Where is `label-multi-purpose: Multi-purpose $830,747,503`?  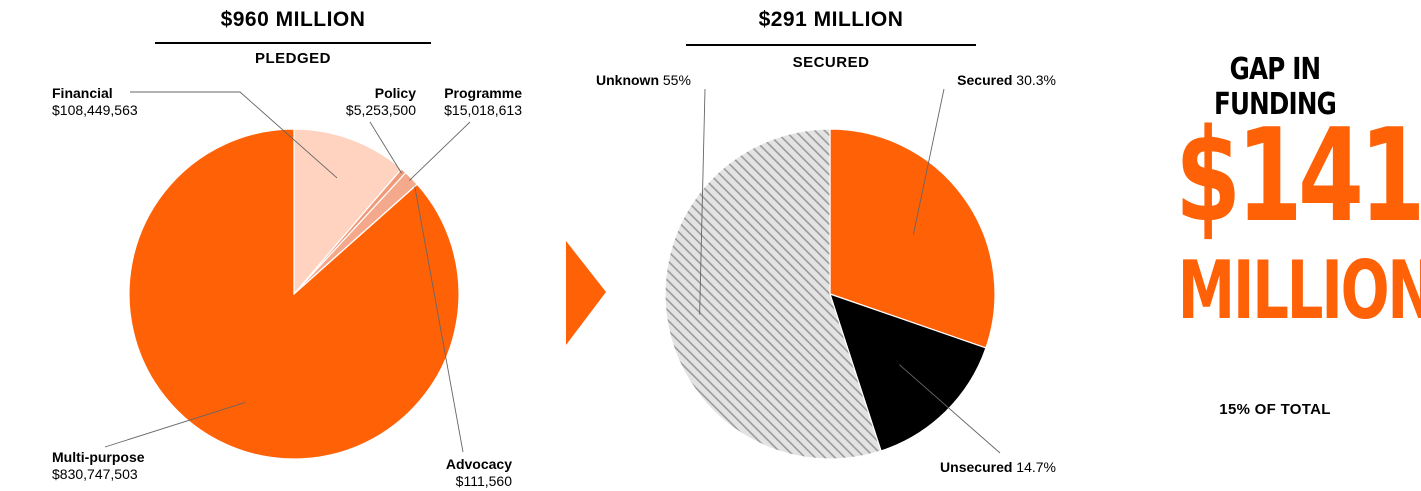
label-multi-purpose: Multi-purpose $830,747,503 is located at coordinates (98, 465).